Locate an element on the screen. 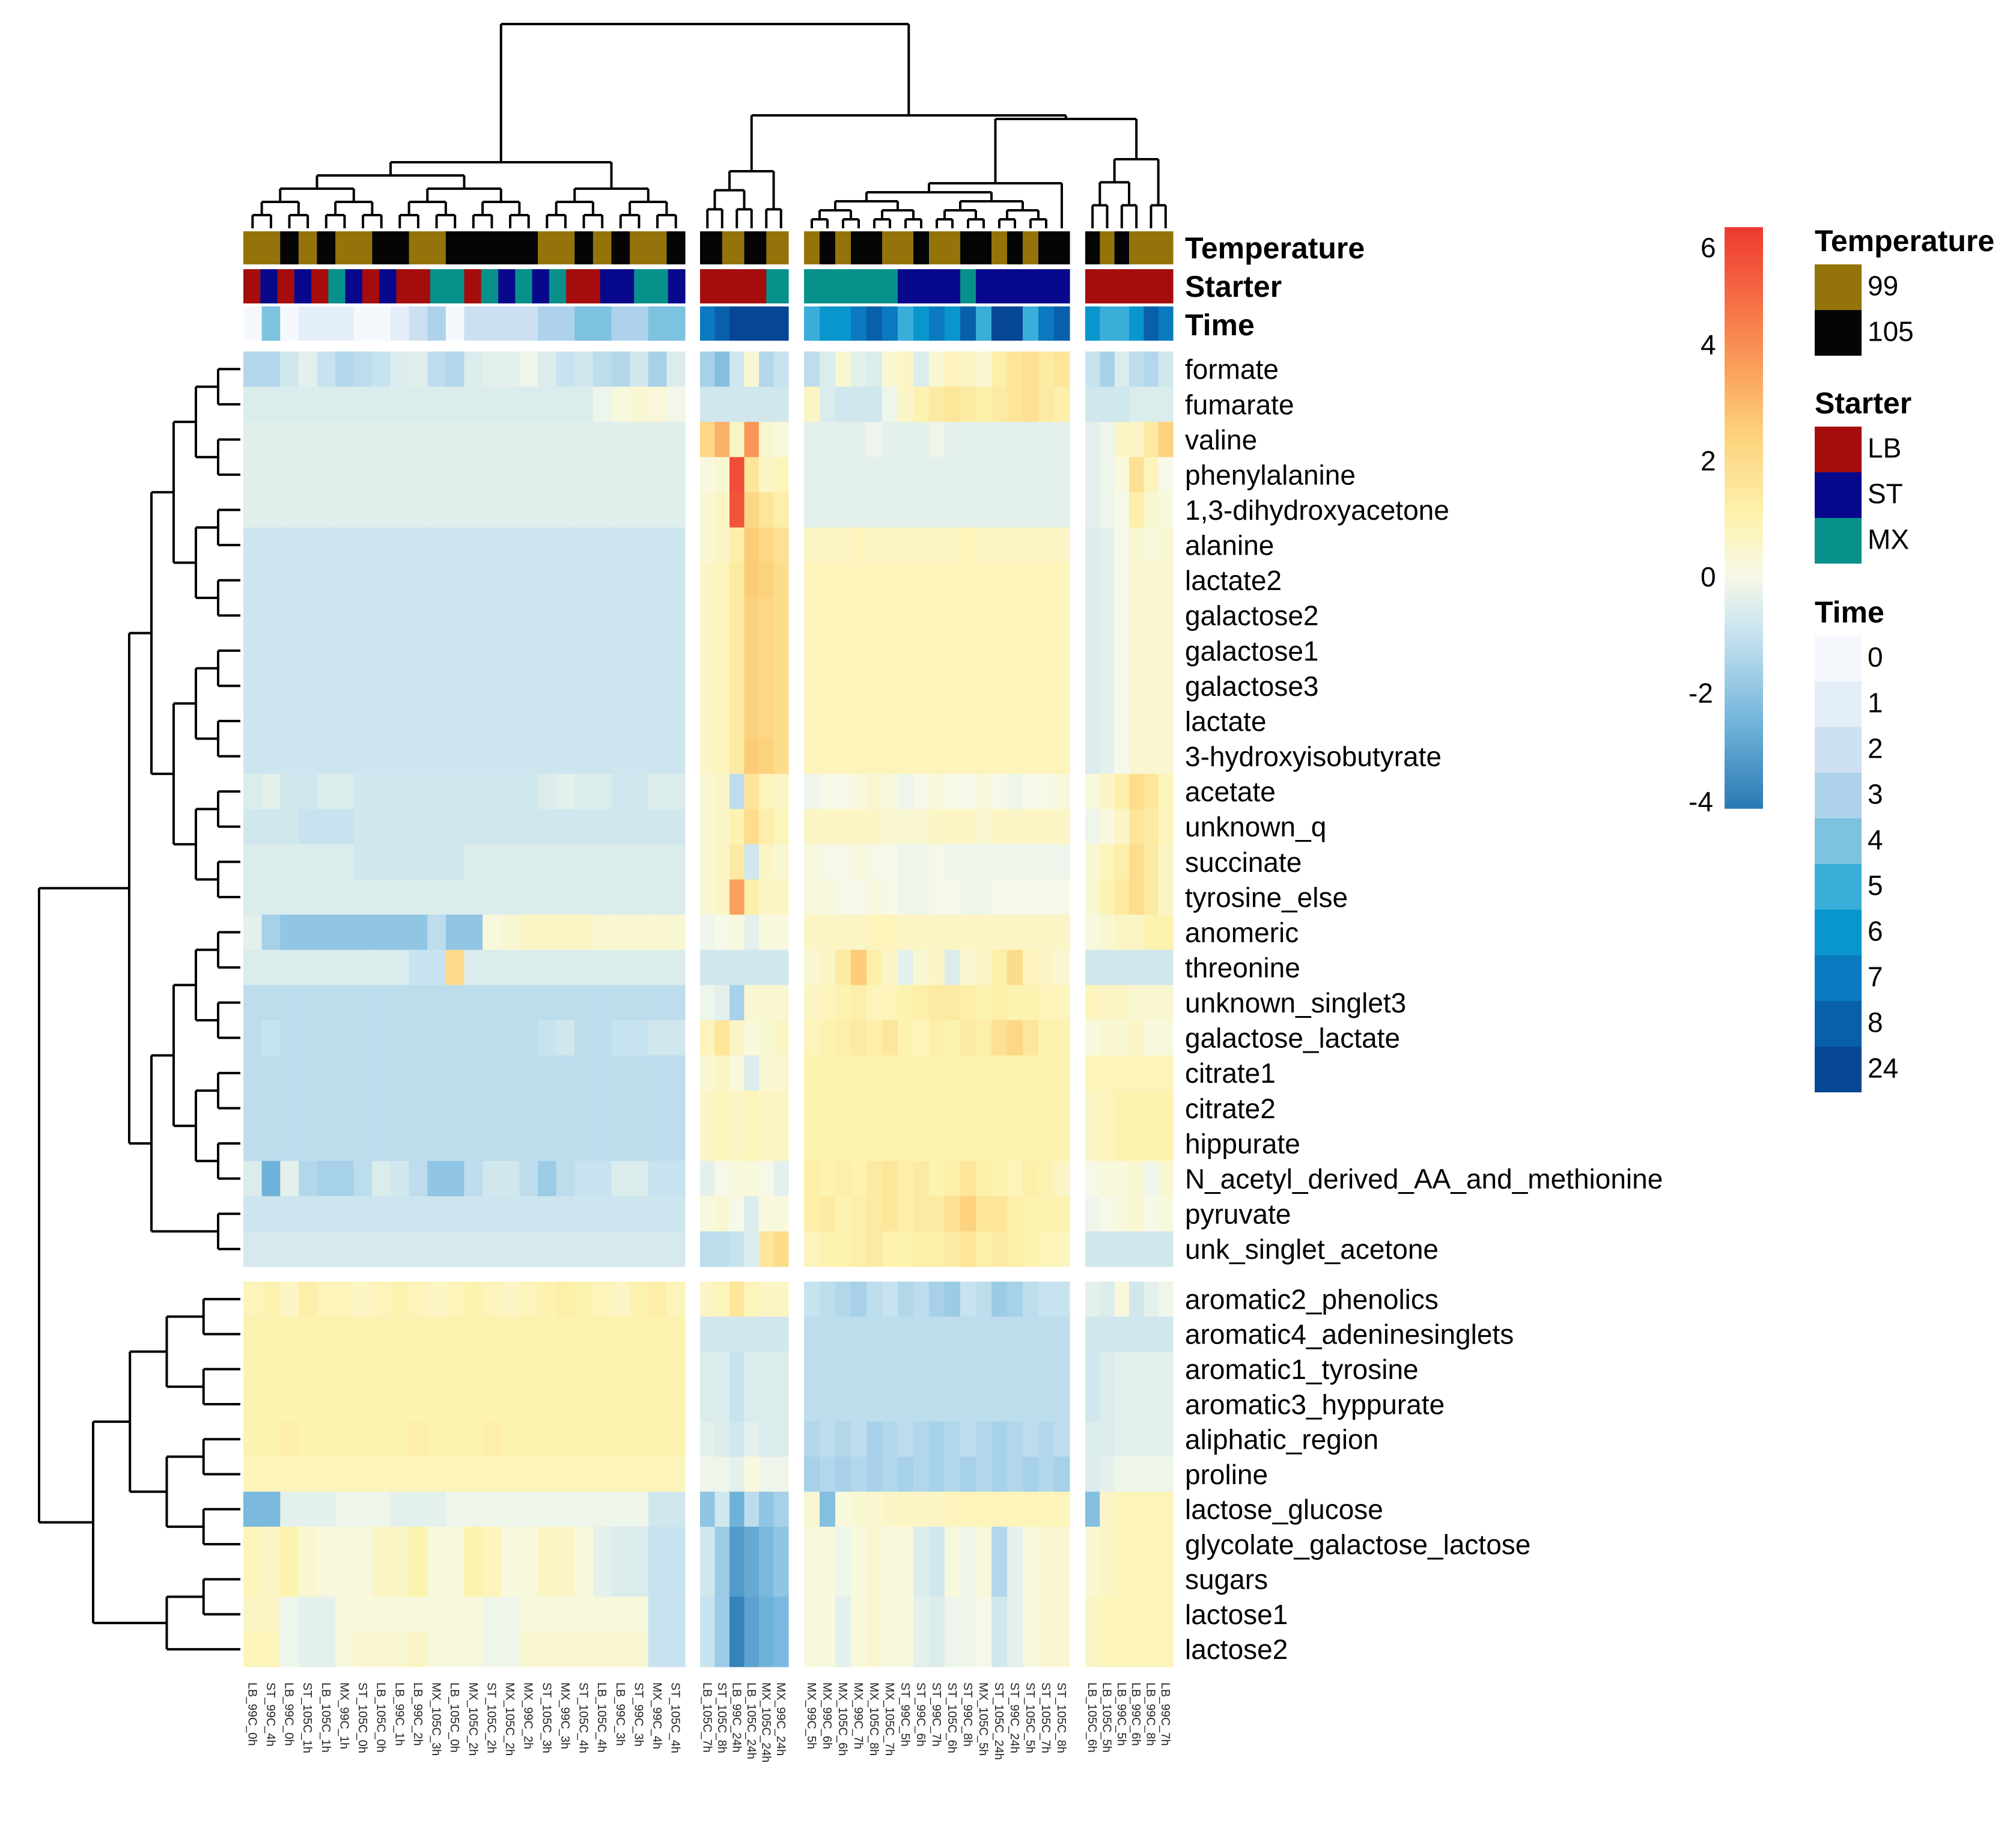 The width and height of the screenshot is (2016, 1829). row-label: aromatic4_adeninesinglets is located at coordinates (1350, 1334).